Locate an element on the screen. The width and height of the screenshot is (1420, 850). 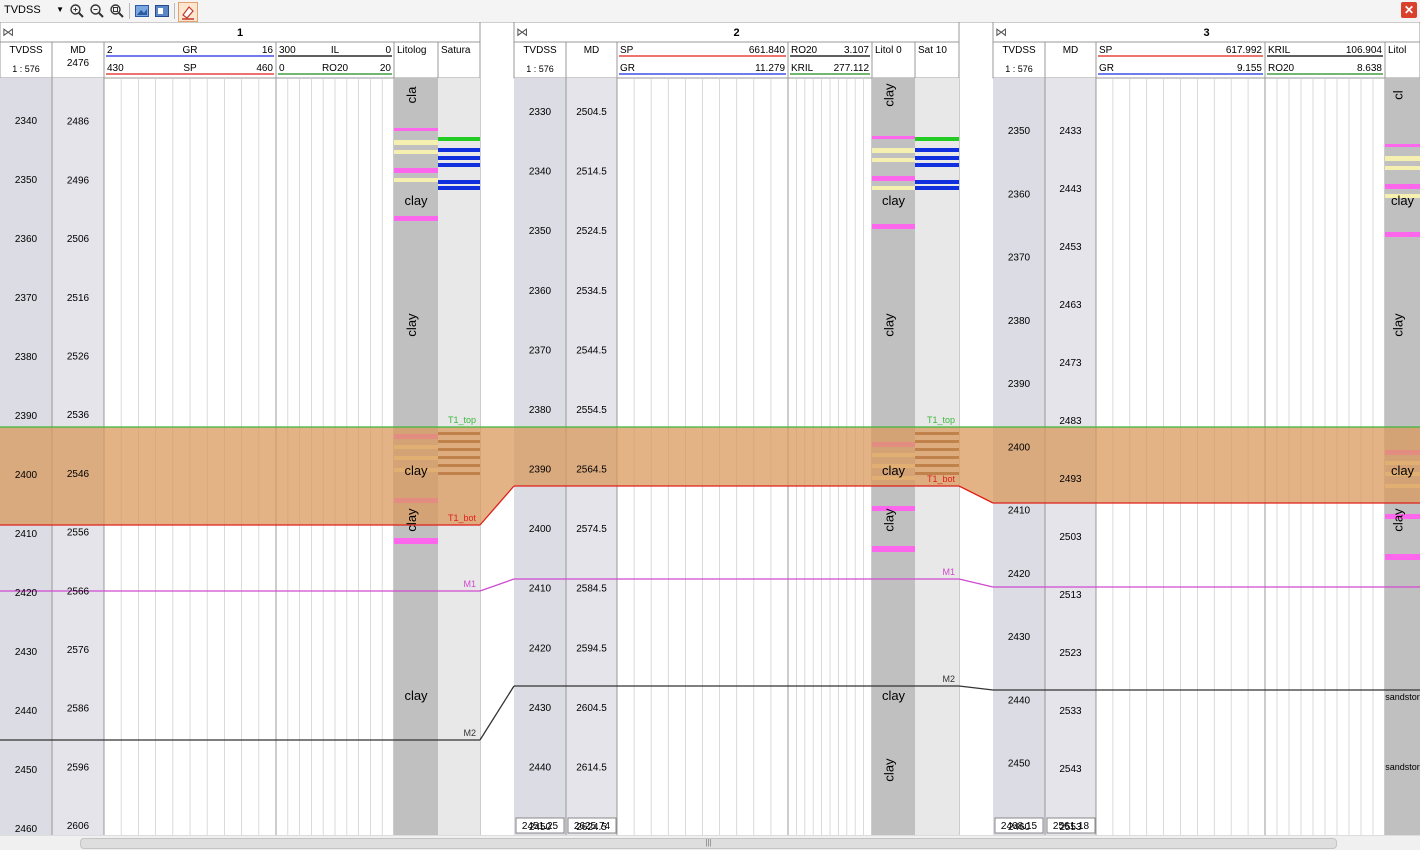
curve-header-name: SP is located at coordinates (190, 68).